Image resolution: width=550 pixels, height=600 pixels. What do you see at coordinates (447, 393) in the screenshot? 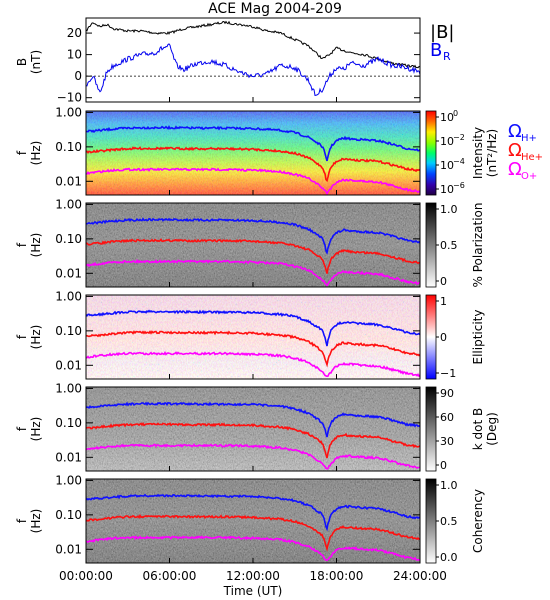
I see `colorbar-tick-label: 90` at bounding box center [447, 393].